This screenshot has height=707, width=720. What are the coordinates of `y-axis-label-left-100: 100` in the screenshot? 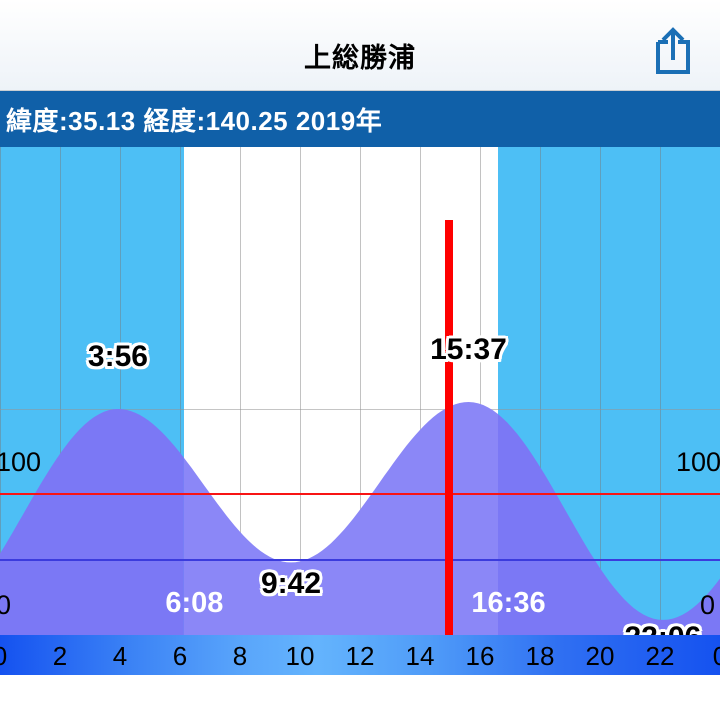 It's located at (21, 461).